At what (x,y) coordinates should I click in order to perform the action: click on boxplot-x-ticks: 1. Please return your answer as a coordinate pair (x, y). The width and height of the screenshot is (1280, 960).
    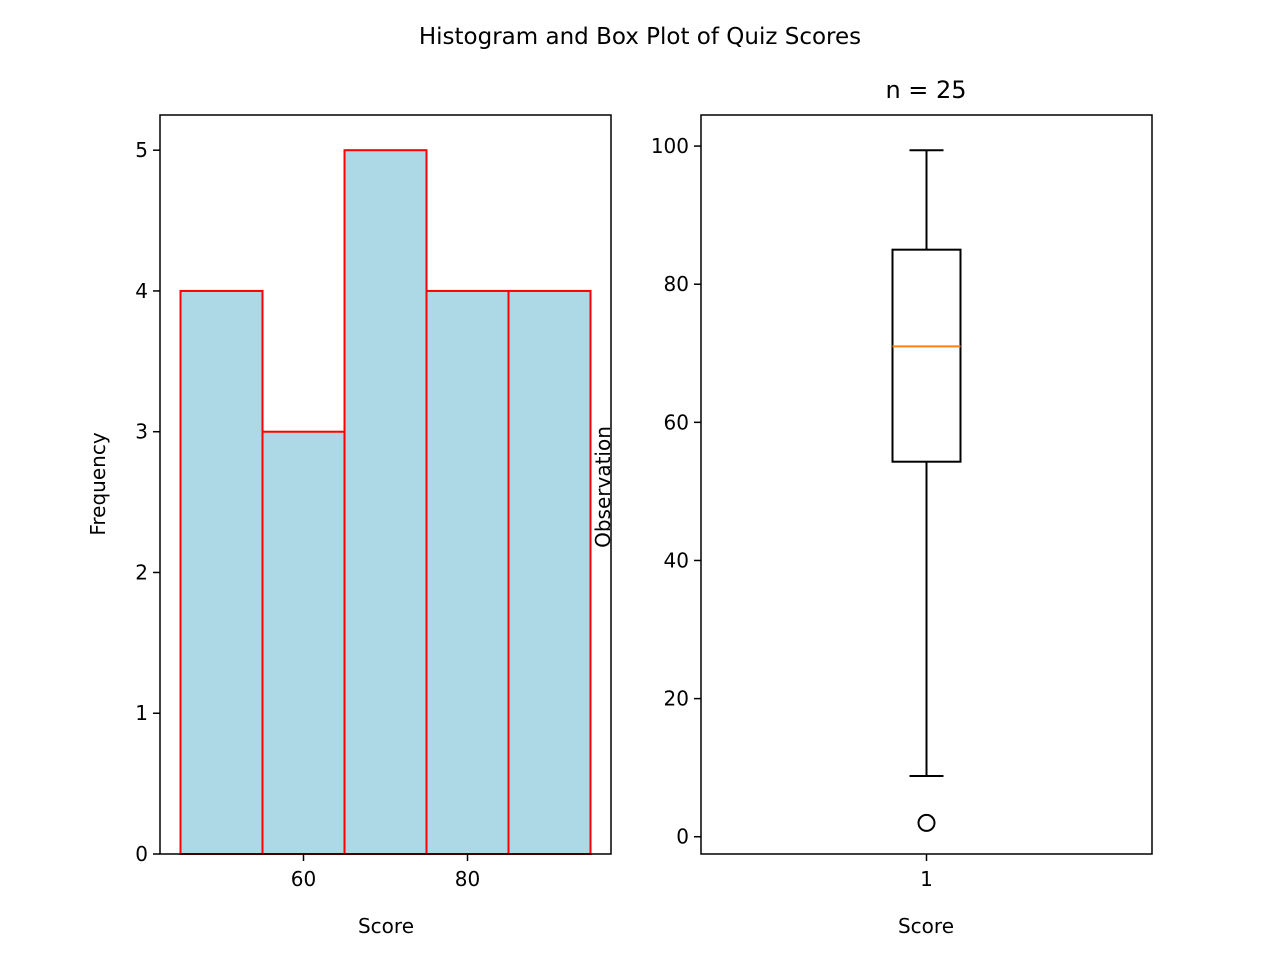
    Looking at the image, I should click on (926, 872).